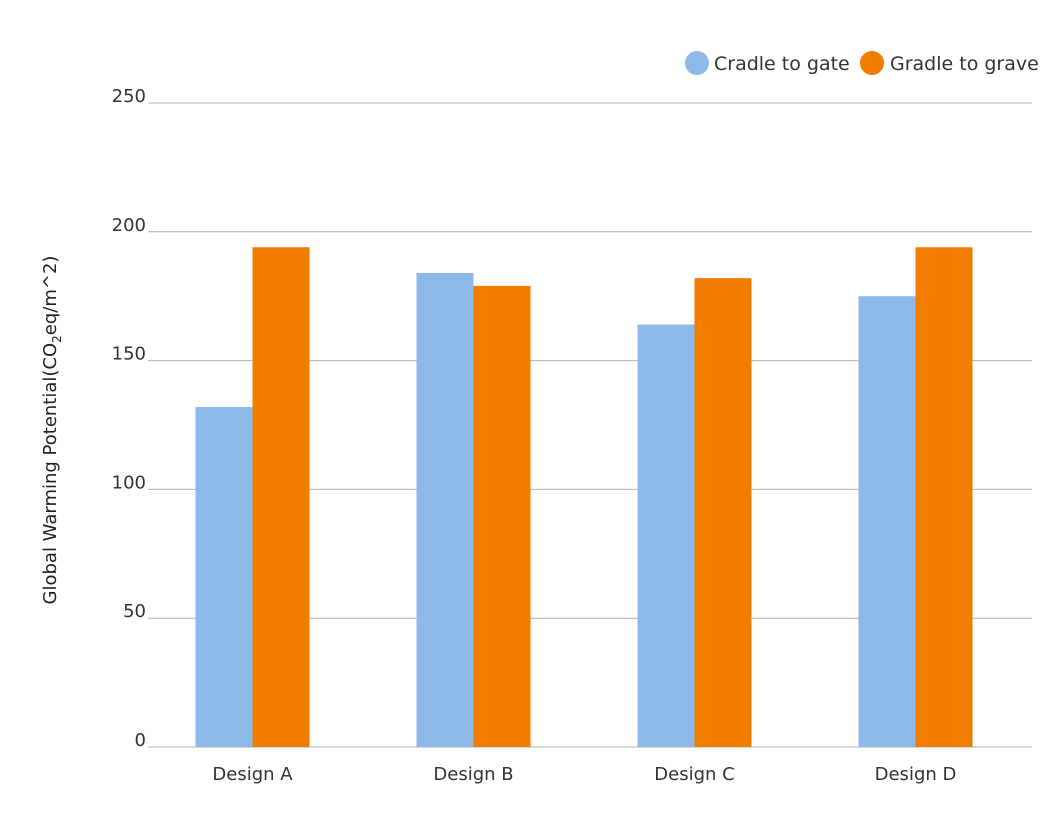 This screenshot has height=819, width=1054. I want to click on legend: Cradle to gate Gradle to grave, so click(862, 63).